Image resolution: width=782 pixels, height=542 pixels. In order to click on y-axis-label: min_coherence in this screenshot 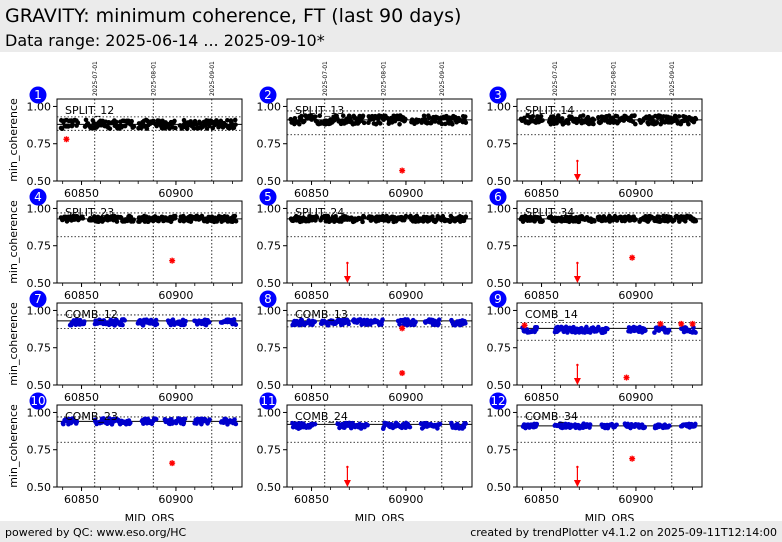, I will do `click(13, 344)`.